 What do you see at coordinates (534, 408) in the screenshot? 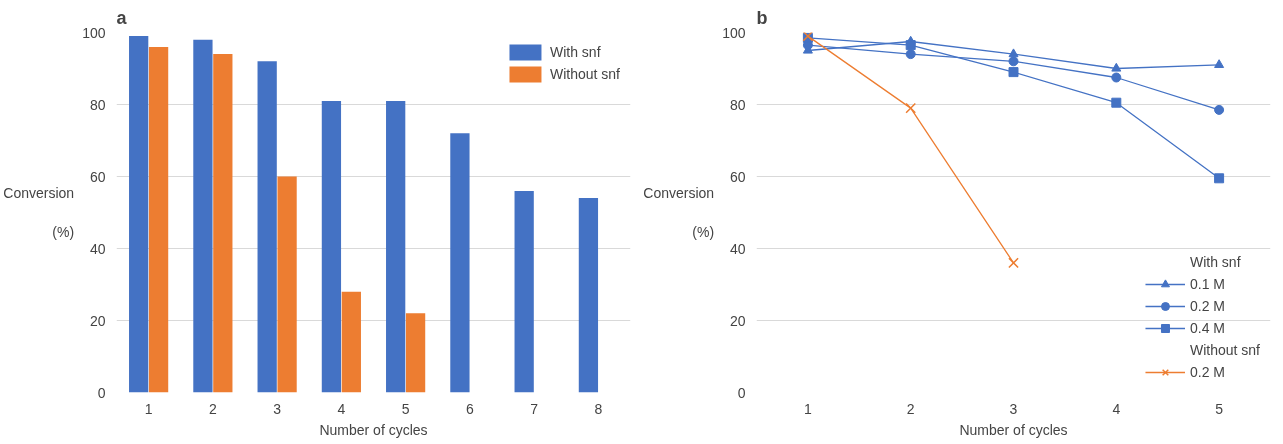
I see `x-tick-label: 7` at bounding box center [534, 408].